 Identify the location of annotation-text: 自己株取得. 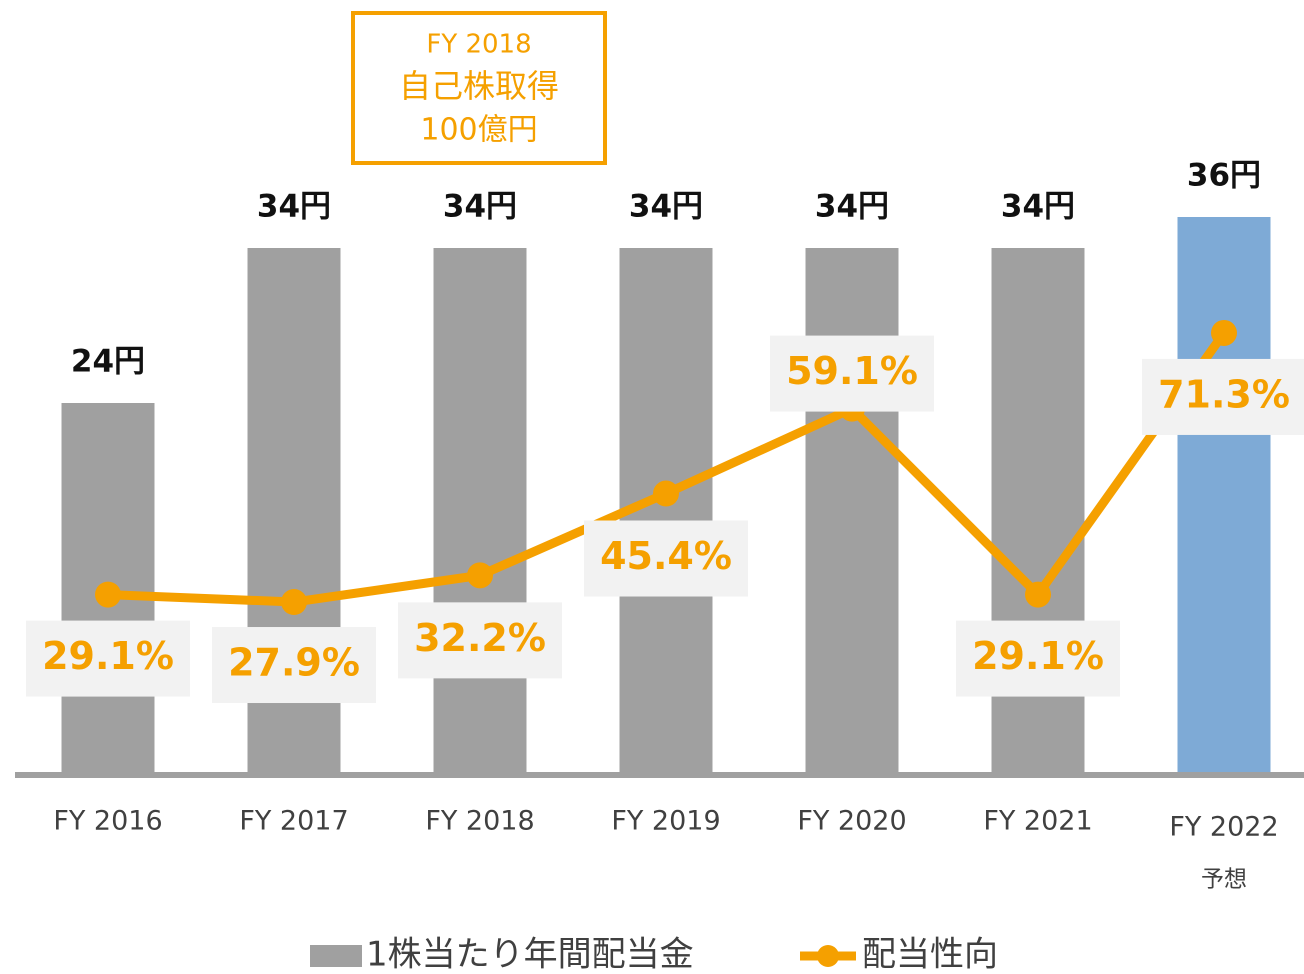
(479, 86).